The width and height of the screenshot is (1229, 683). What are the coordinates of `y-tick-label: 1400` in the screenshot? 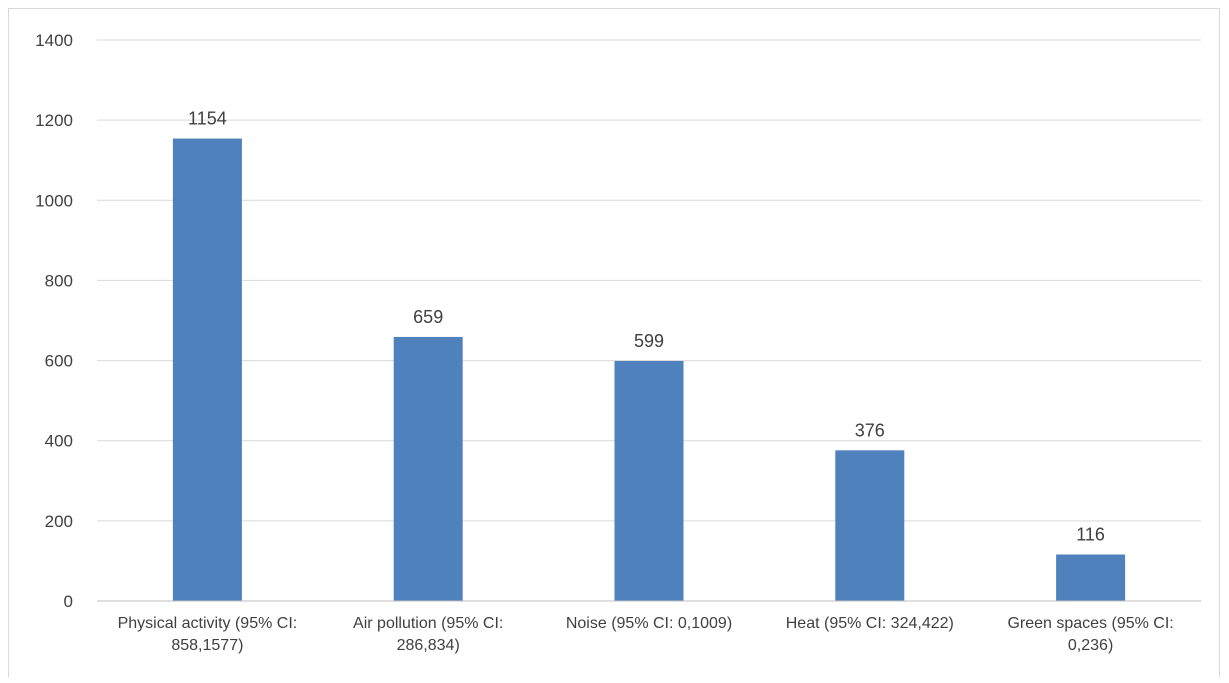 It's located at (54, 40).